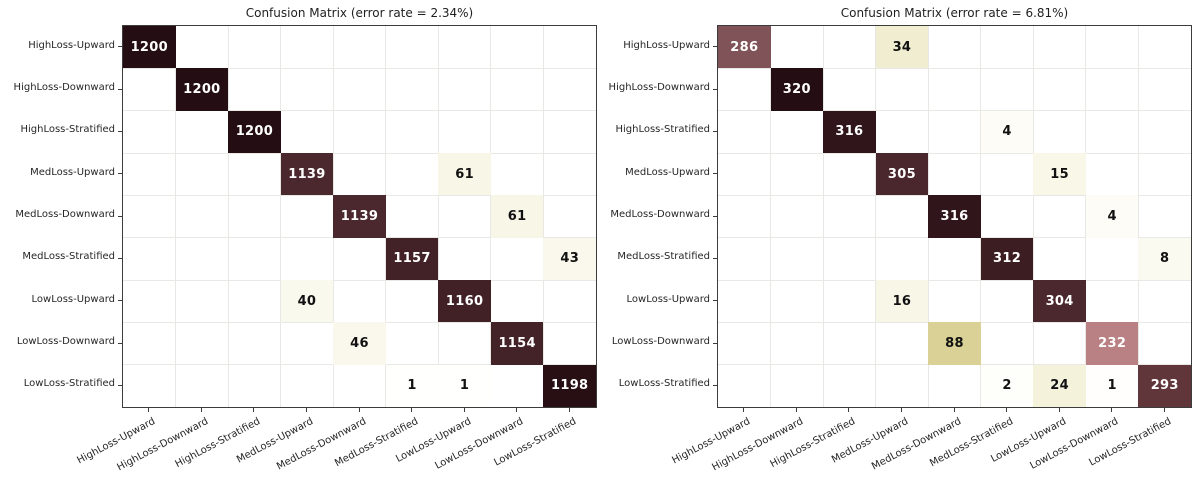 The width and height of the screenshot is (1200, 486). I want to click on cell-value: 1157, so click(412, 259).